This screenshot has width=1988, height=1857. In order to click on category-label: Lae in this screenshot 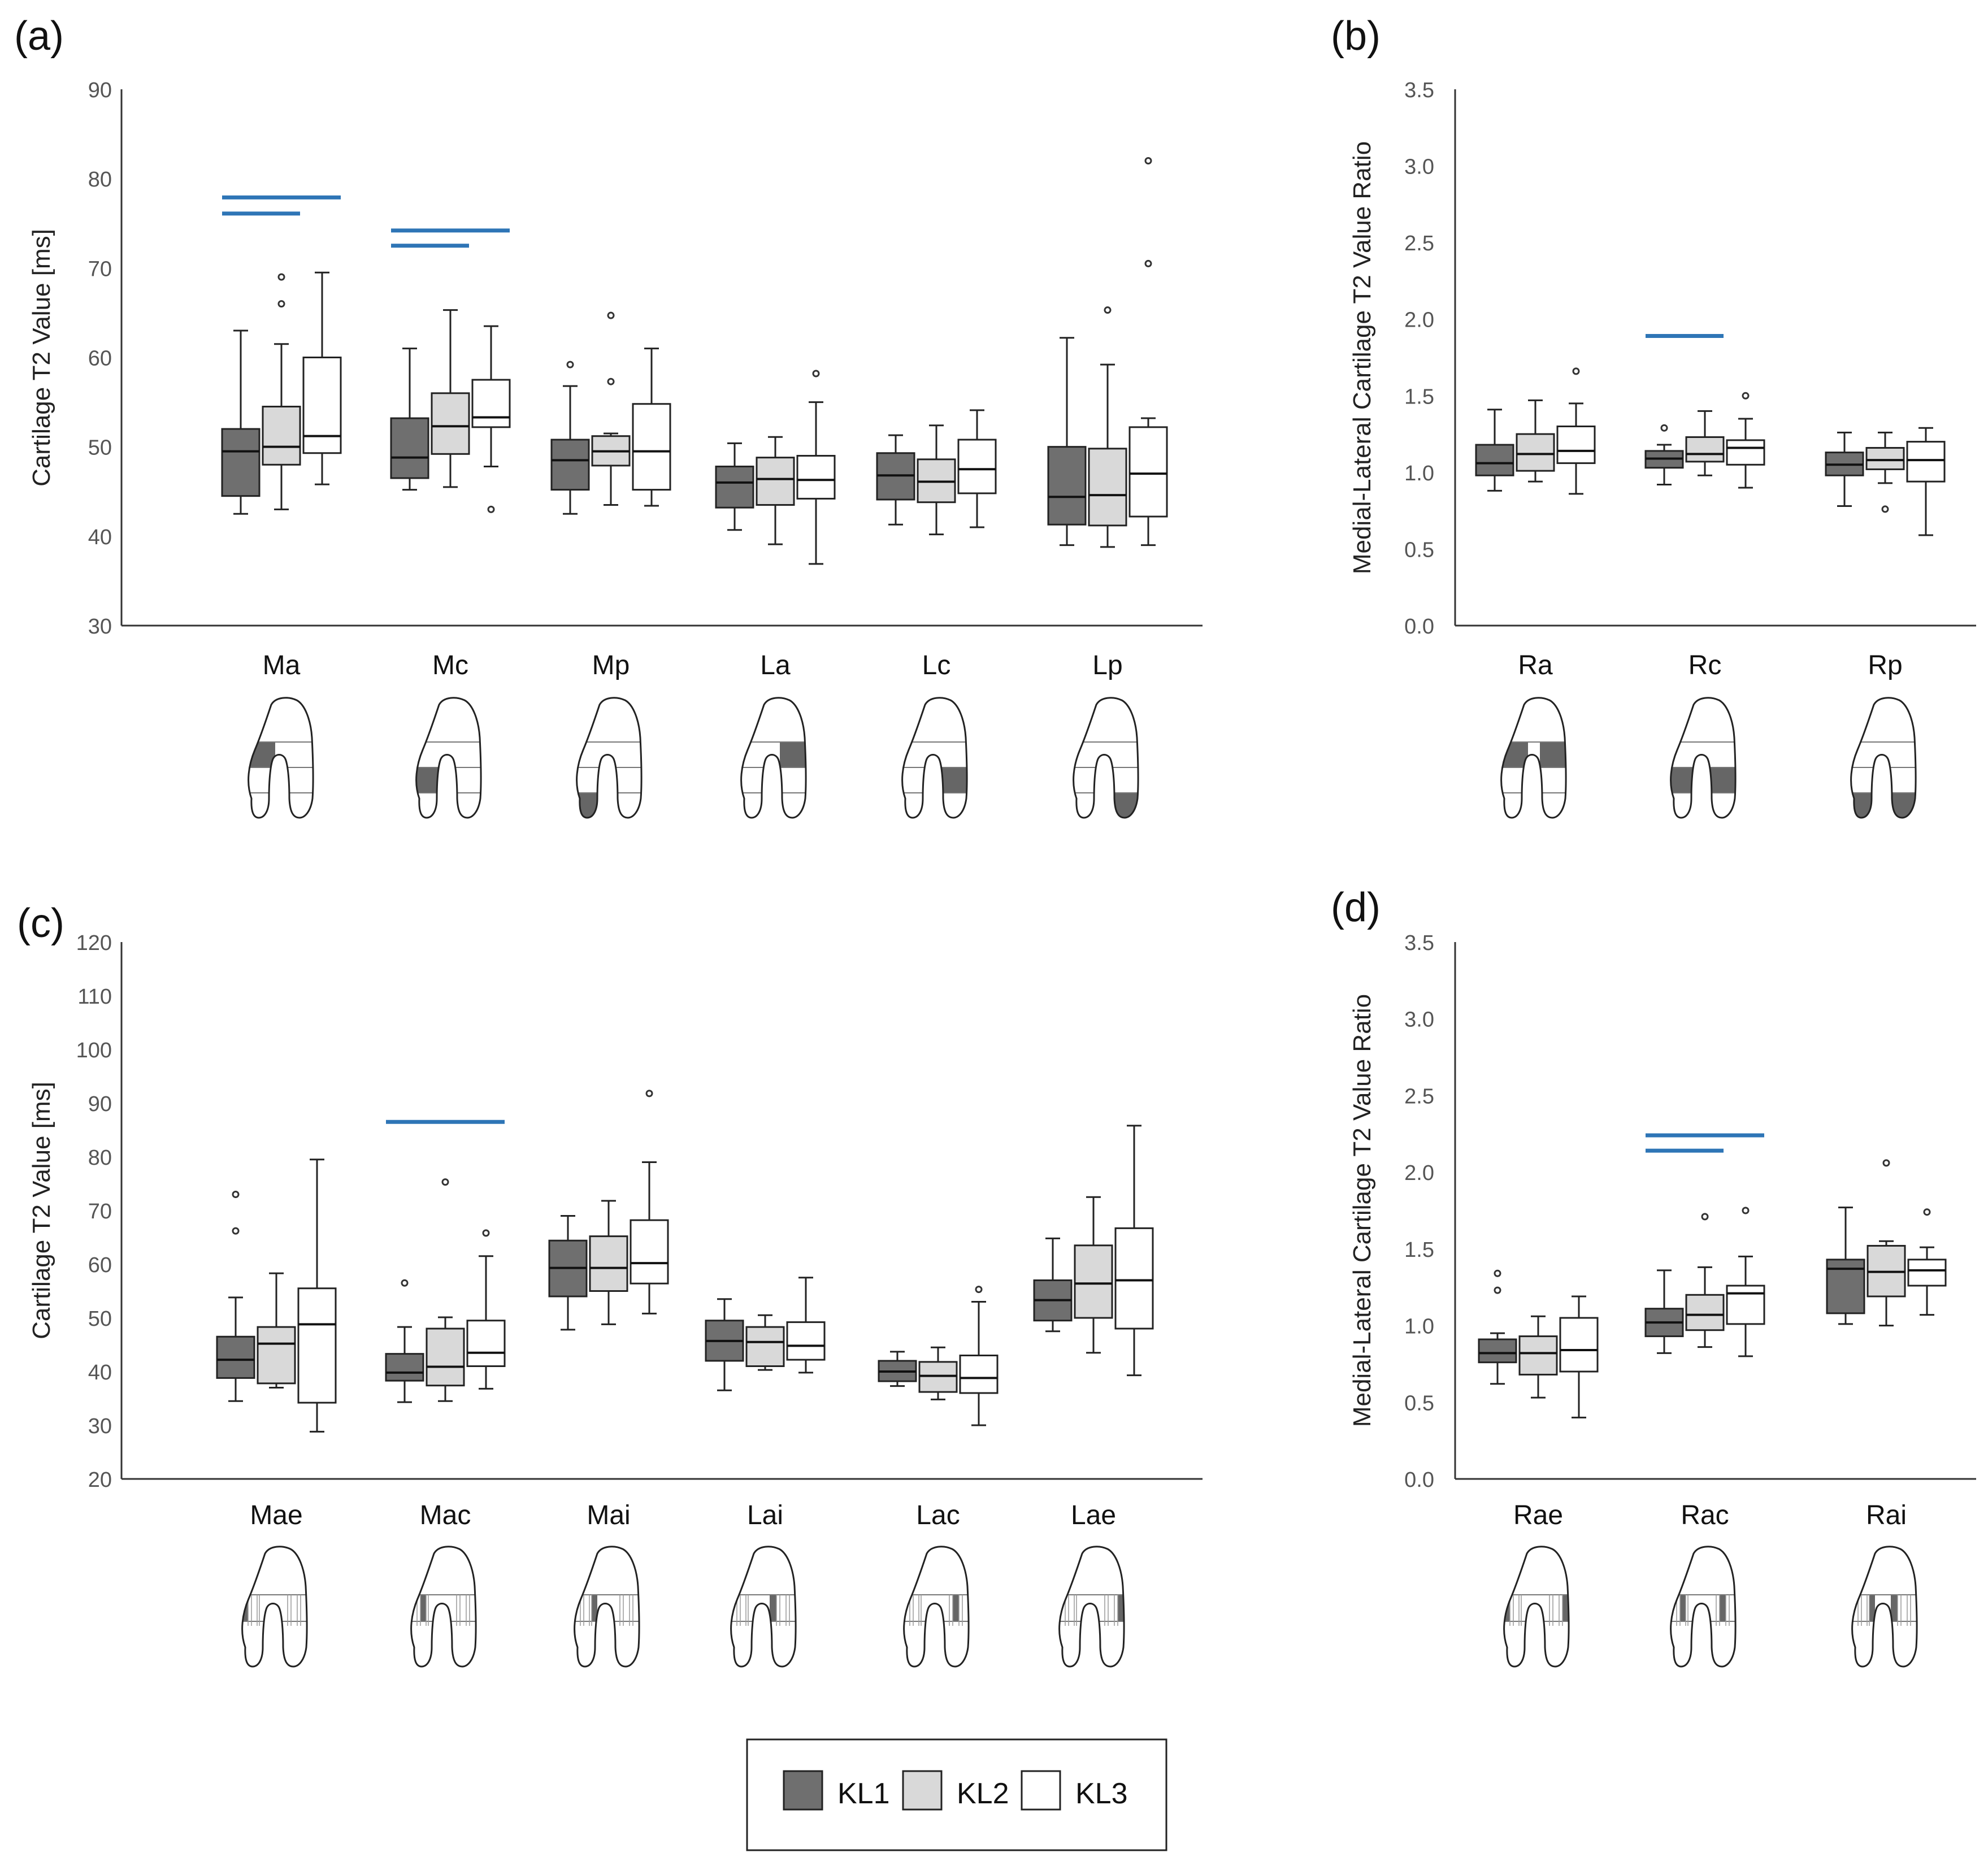, I will do `click(1093, 1515)`.